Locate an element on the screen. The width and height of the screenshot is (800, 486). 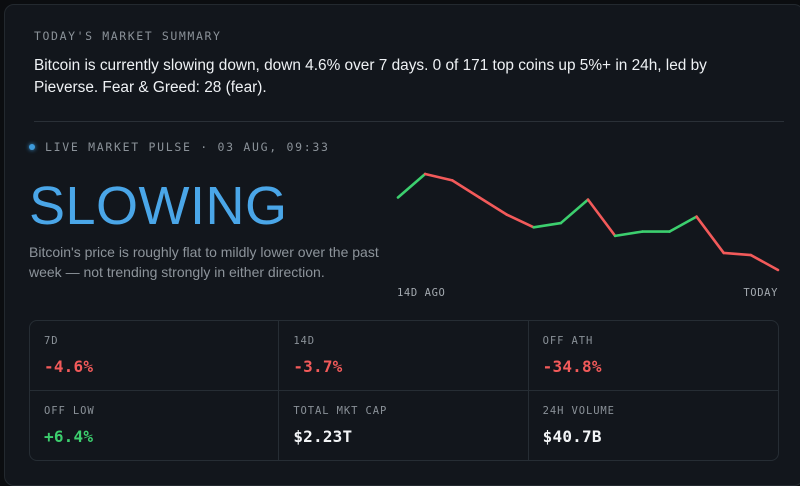
stat-value: -3.7% is located at coordinates (318, 366).